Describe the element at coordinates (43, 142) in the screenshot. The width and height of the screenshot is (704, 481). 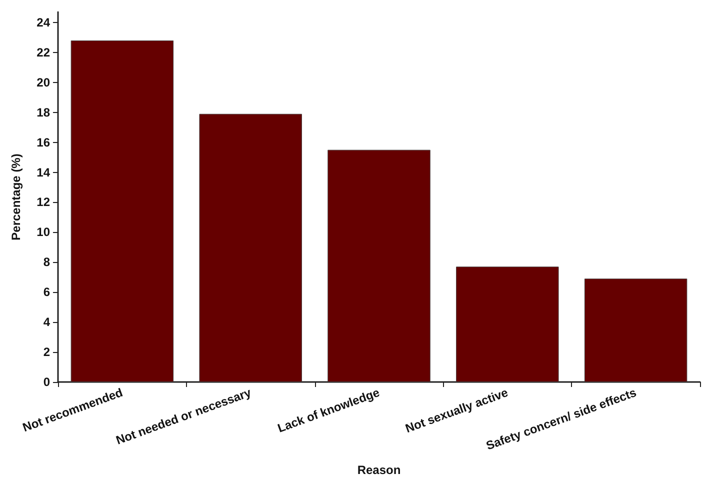
I see `y-tick-label: 16` at that location.